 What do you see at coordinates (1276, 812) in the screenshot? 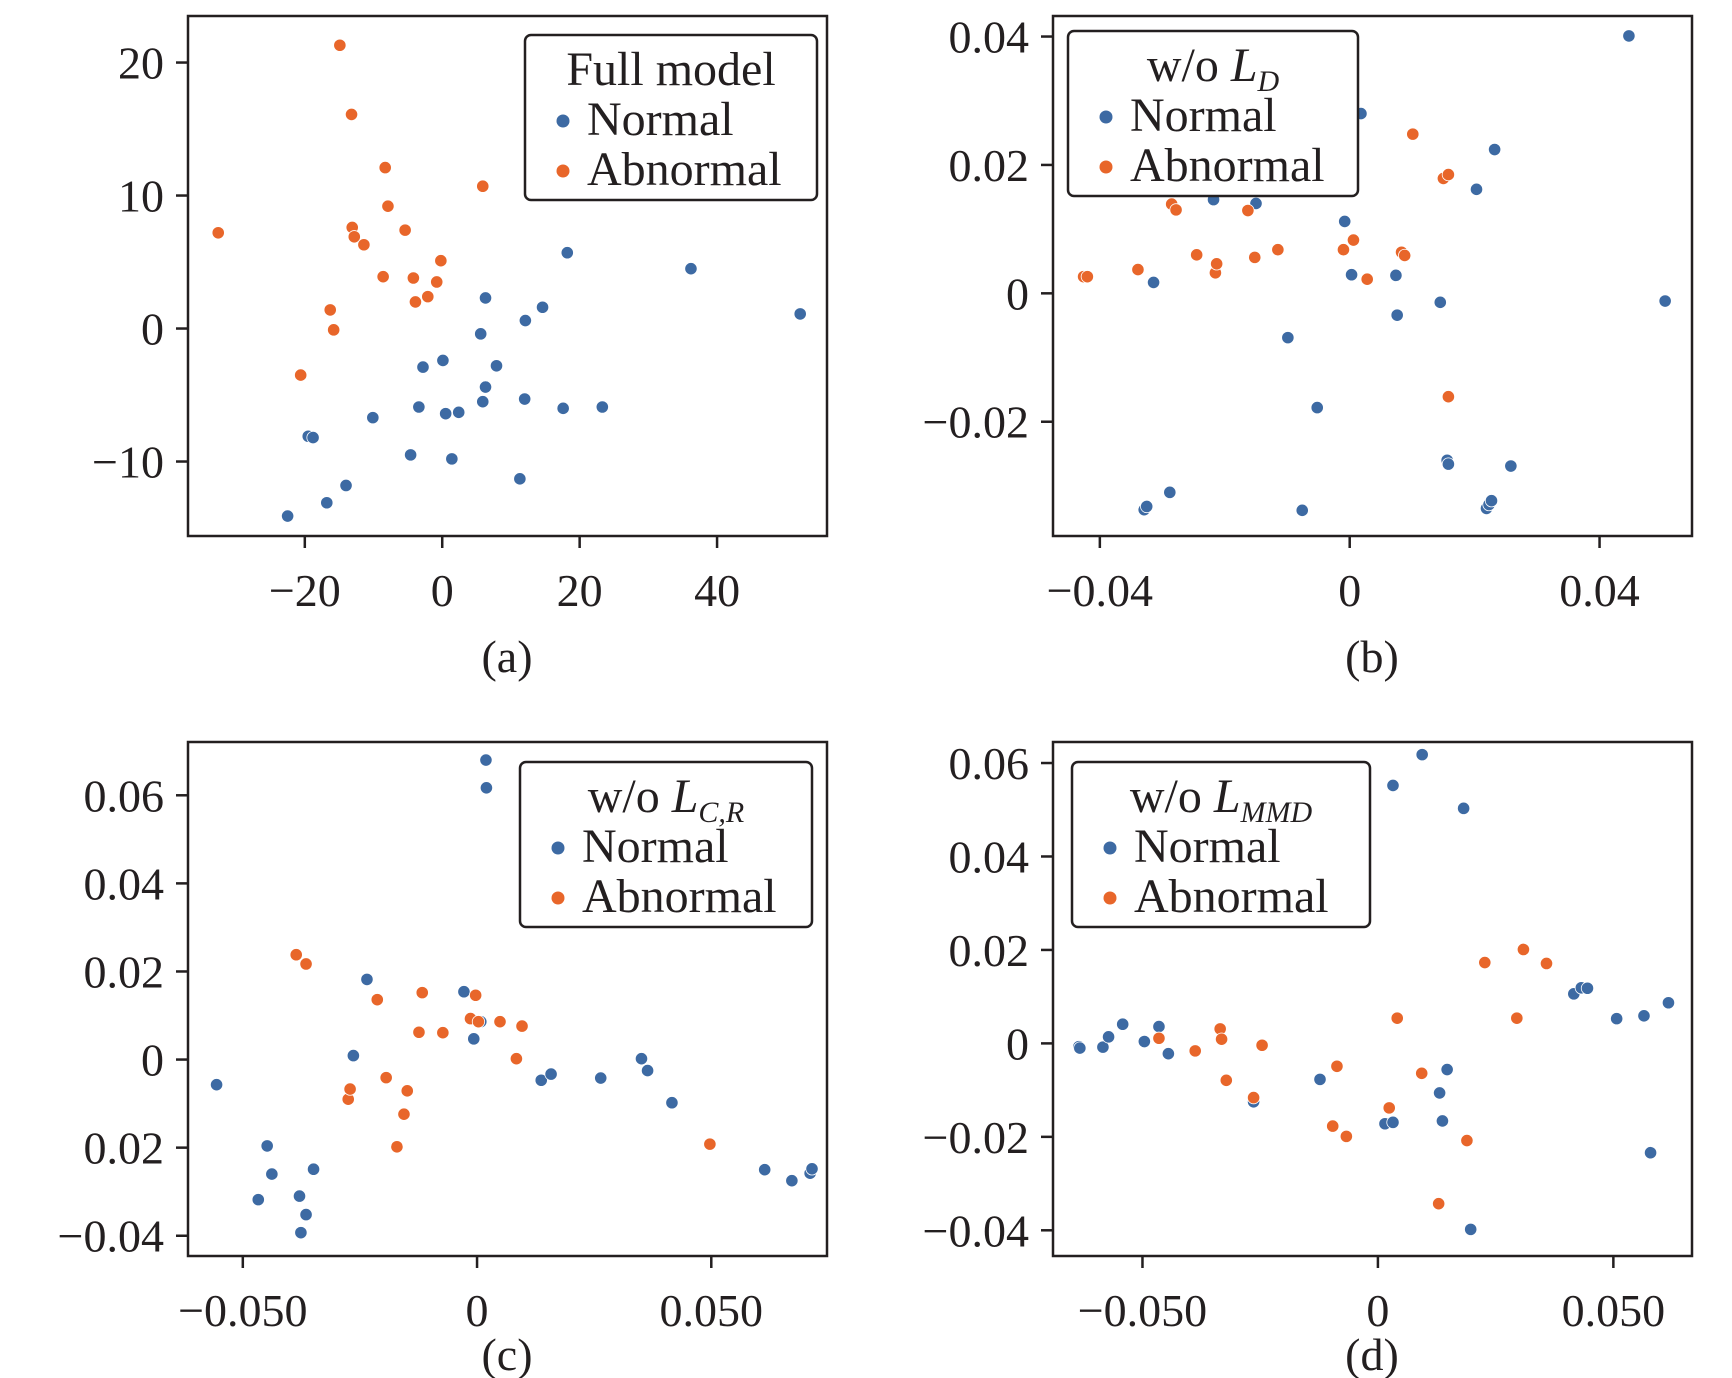
I see `legend-title-subscript: MMD` at bounding box center [1276, 812].